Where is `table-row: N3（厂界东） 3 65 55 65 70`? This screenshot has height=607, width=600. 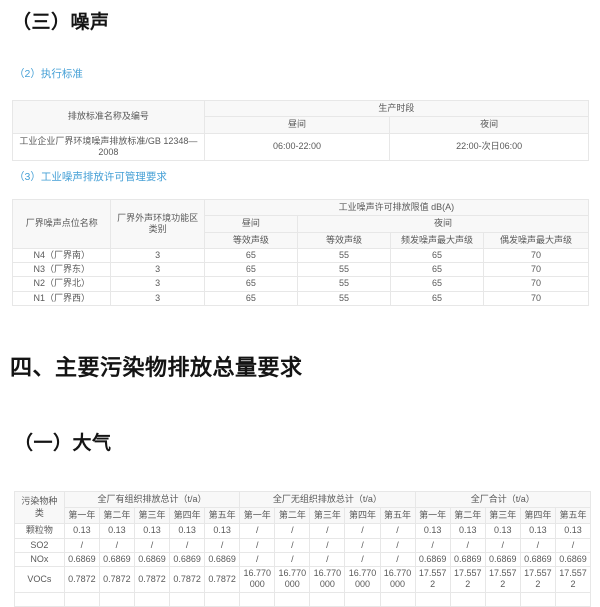
table-row: N3（厂界东） 3 65 55 65 70 is located at coordinates (300, 269).